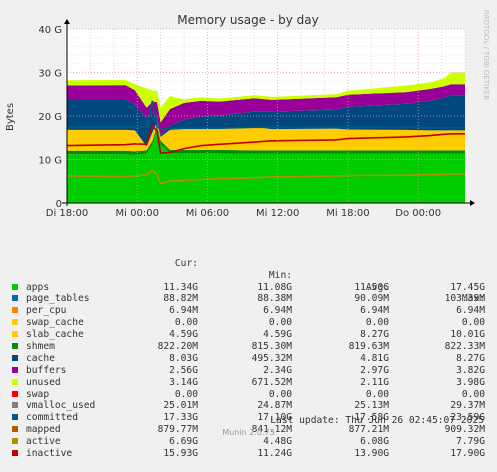  Describe the element at coordinates (464, 430) in the screenshot. I see `legend-max: 909.32M` at that location.